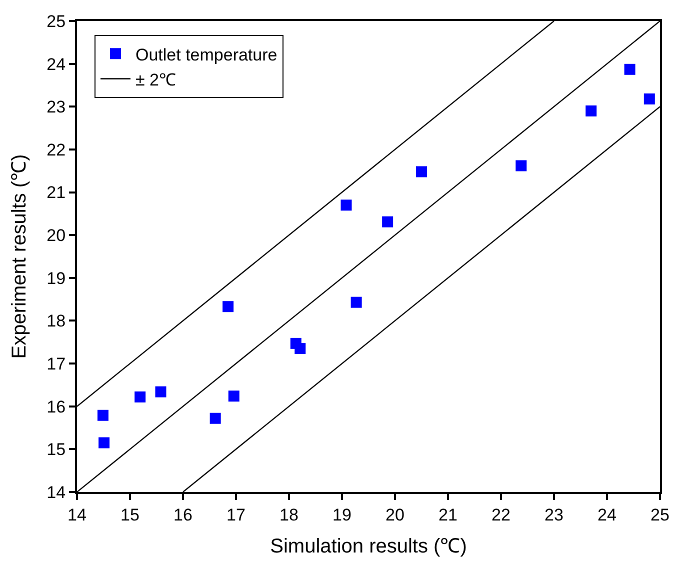  Describe the element at coordinates (56, 406) in the screenshot. I see `y-tick-label: 16` at that location.